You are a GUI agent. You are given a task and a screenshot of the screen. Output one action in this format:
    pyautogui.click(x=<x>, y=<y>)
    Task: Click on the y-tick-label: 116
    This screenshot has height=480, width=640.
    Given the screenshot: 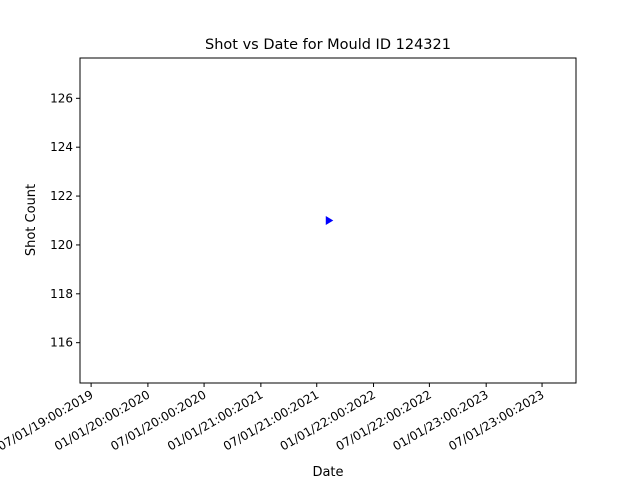 What is the action you would take?
    pyautogui.click(x=61, y=343)
    